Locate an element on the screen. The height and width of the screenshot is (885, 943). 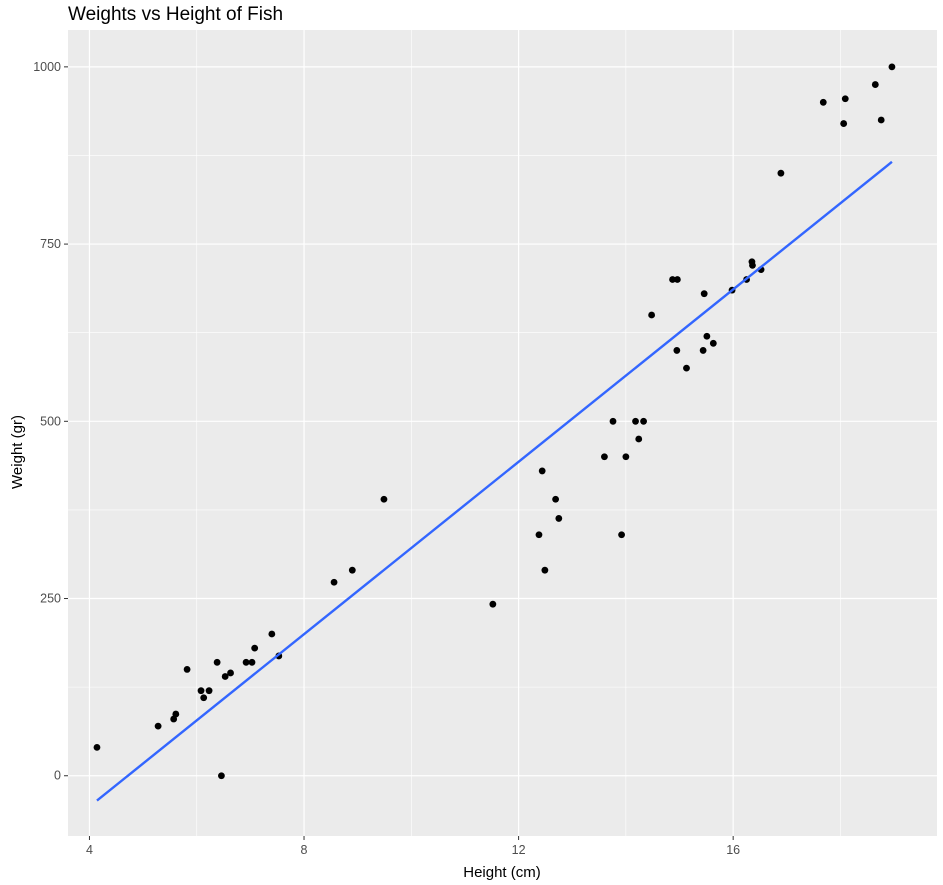
y-tick-label: 750 is located at coordinates (50, 244).